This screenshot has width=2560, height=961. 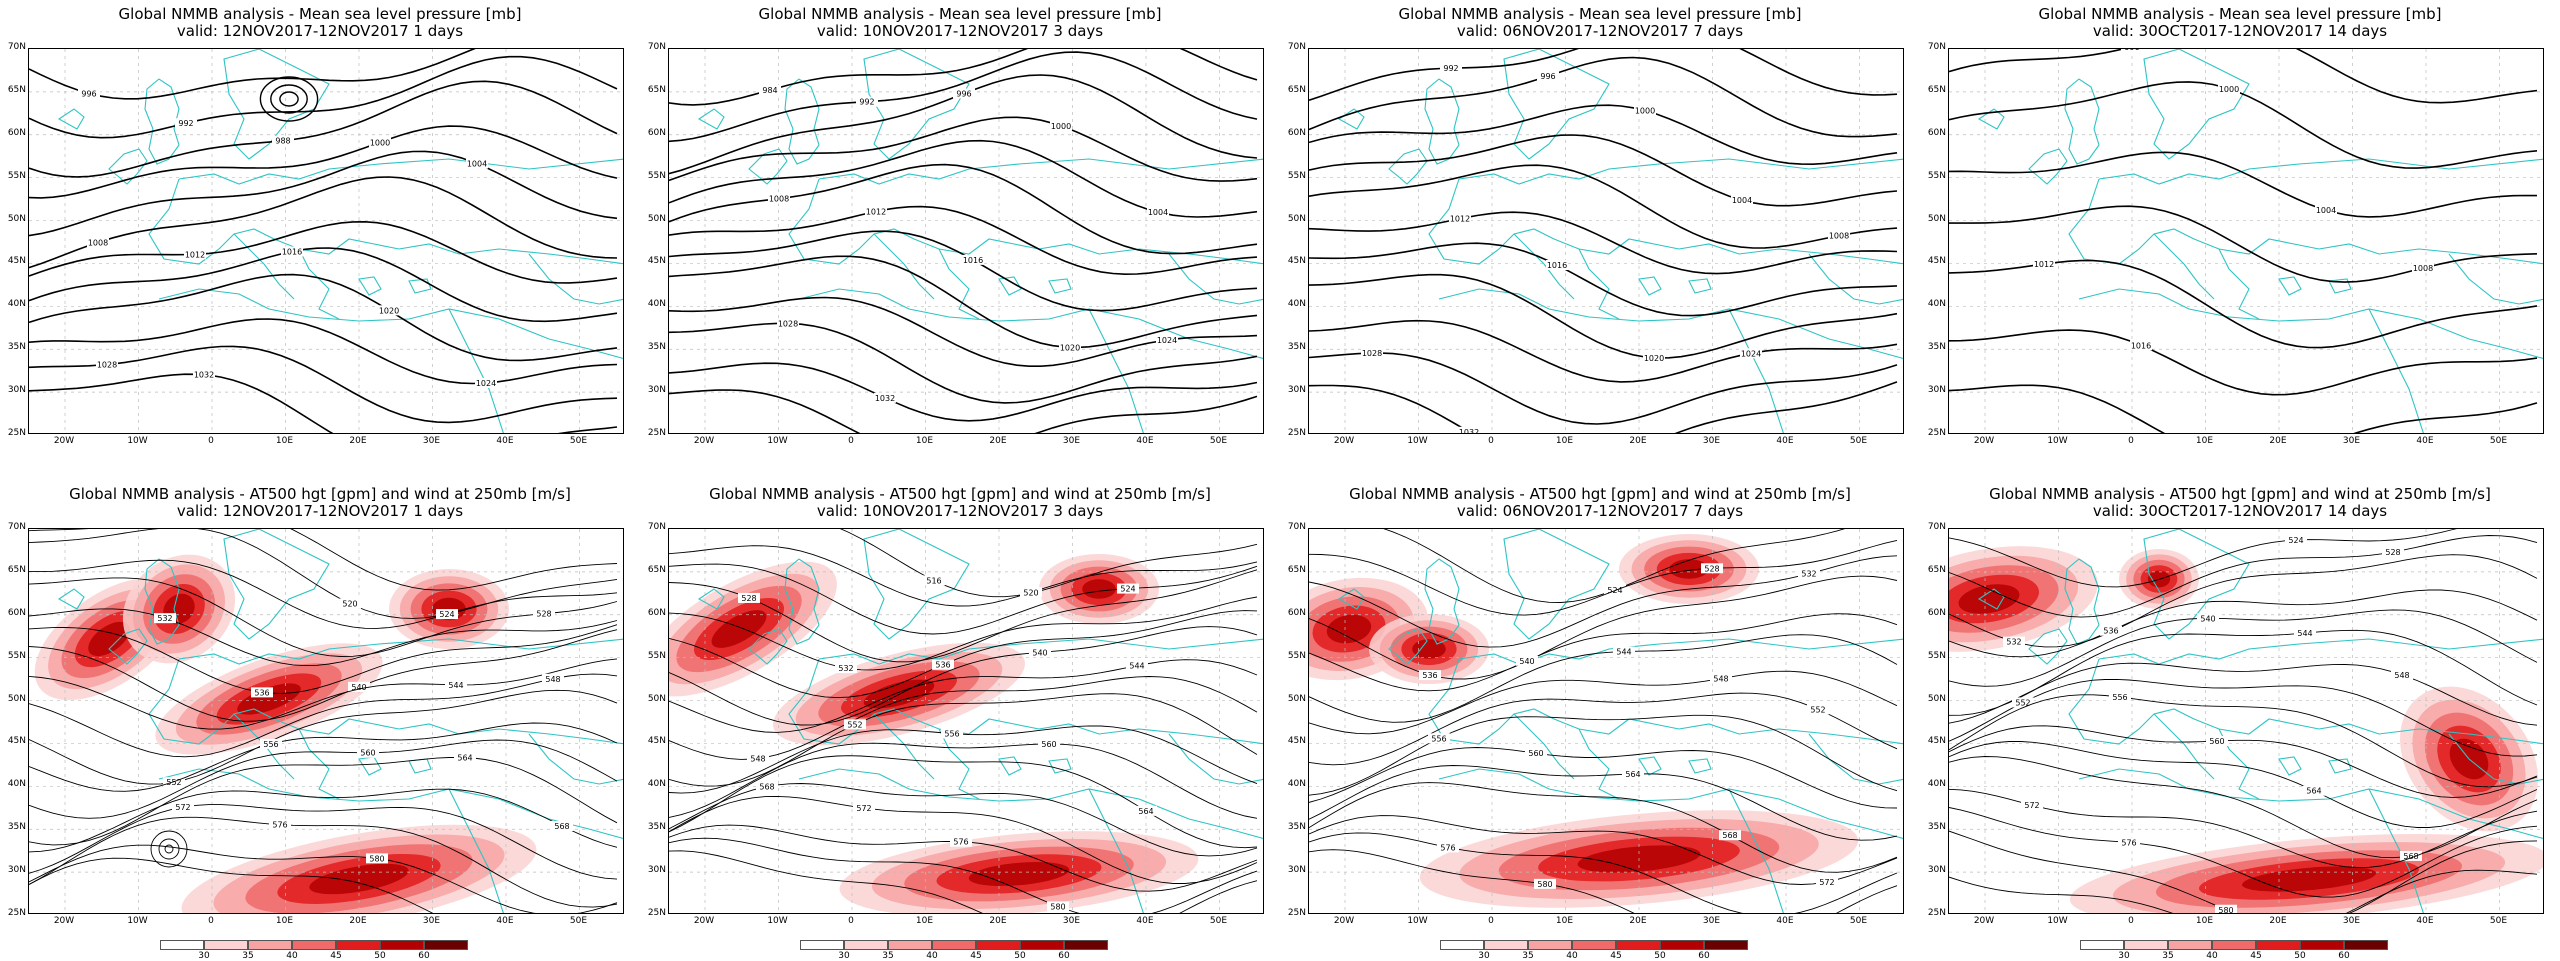 I want to click on isoline-label: 1012, so click(x=195, y=254).